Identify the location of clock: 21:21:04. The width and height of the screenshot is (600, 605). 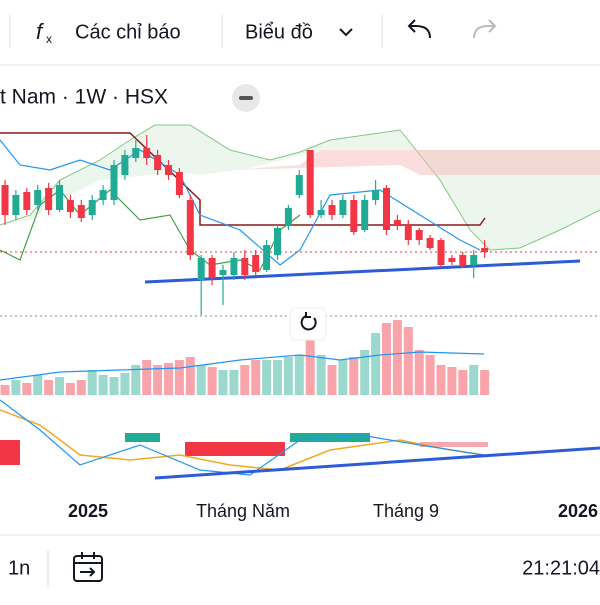
(561, 568).